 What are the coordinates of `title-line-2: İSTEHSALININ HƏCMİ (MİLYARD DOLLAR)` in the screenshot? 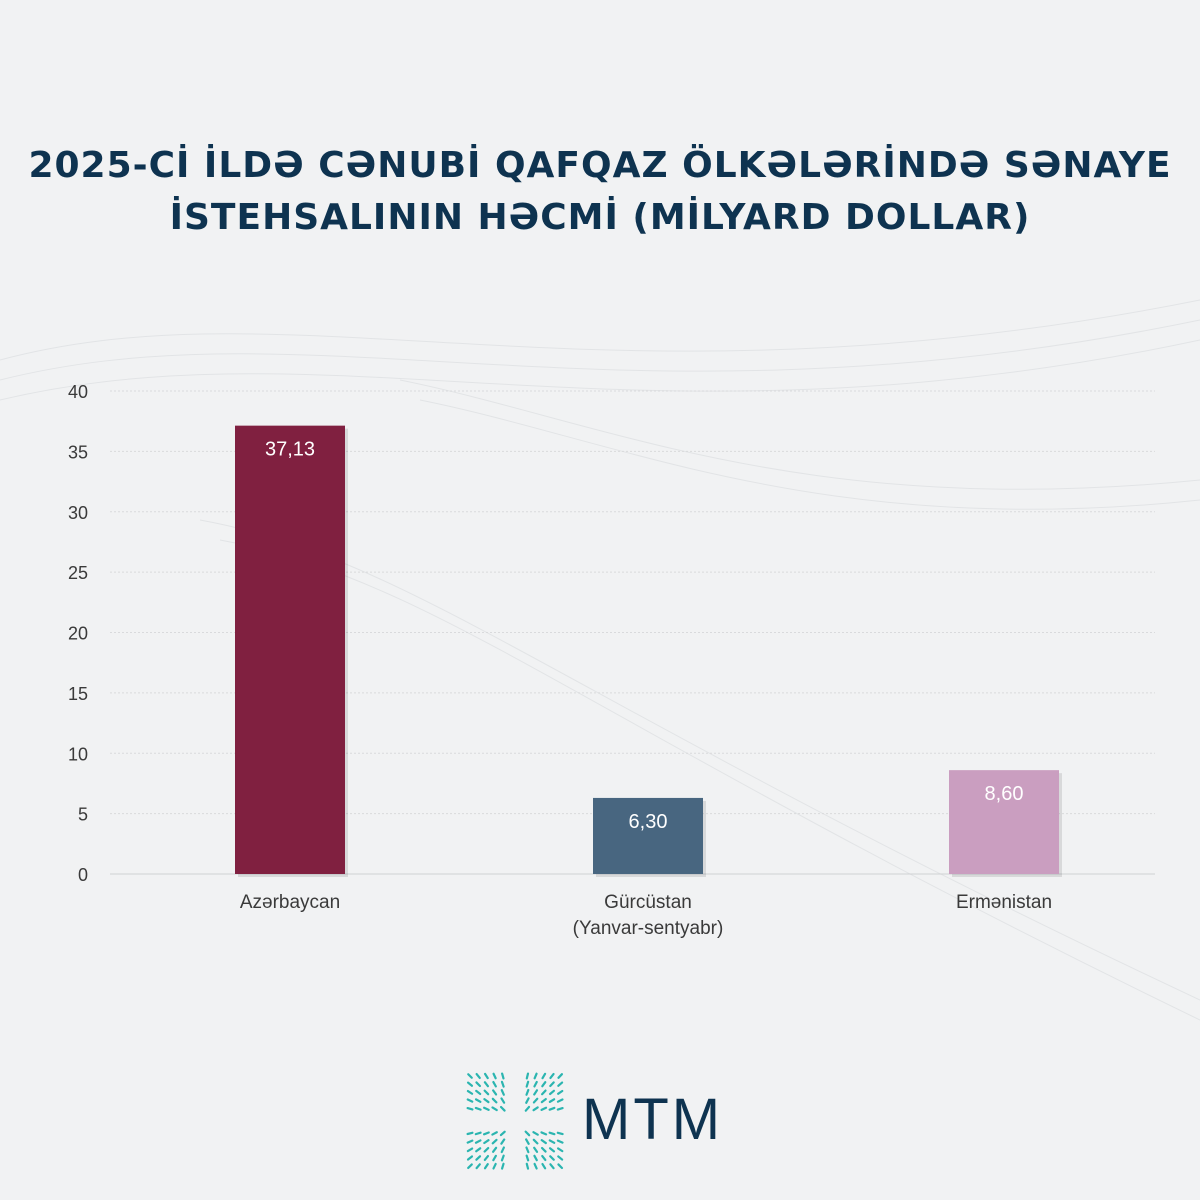 It's located at (600, 217).